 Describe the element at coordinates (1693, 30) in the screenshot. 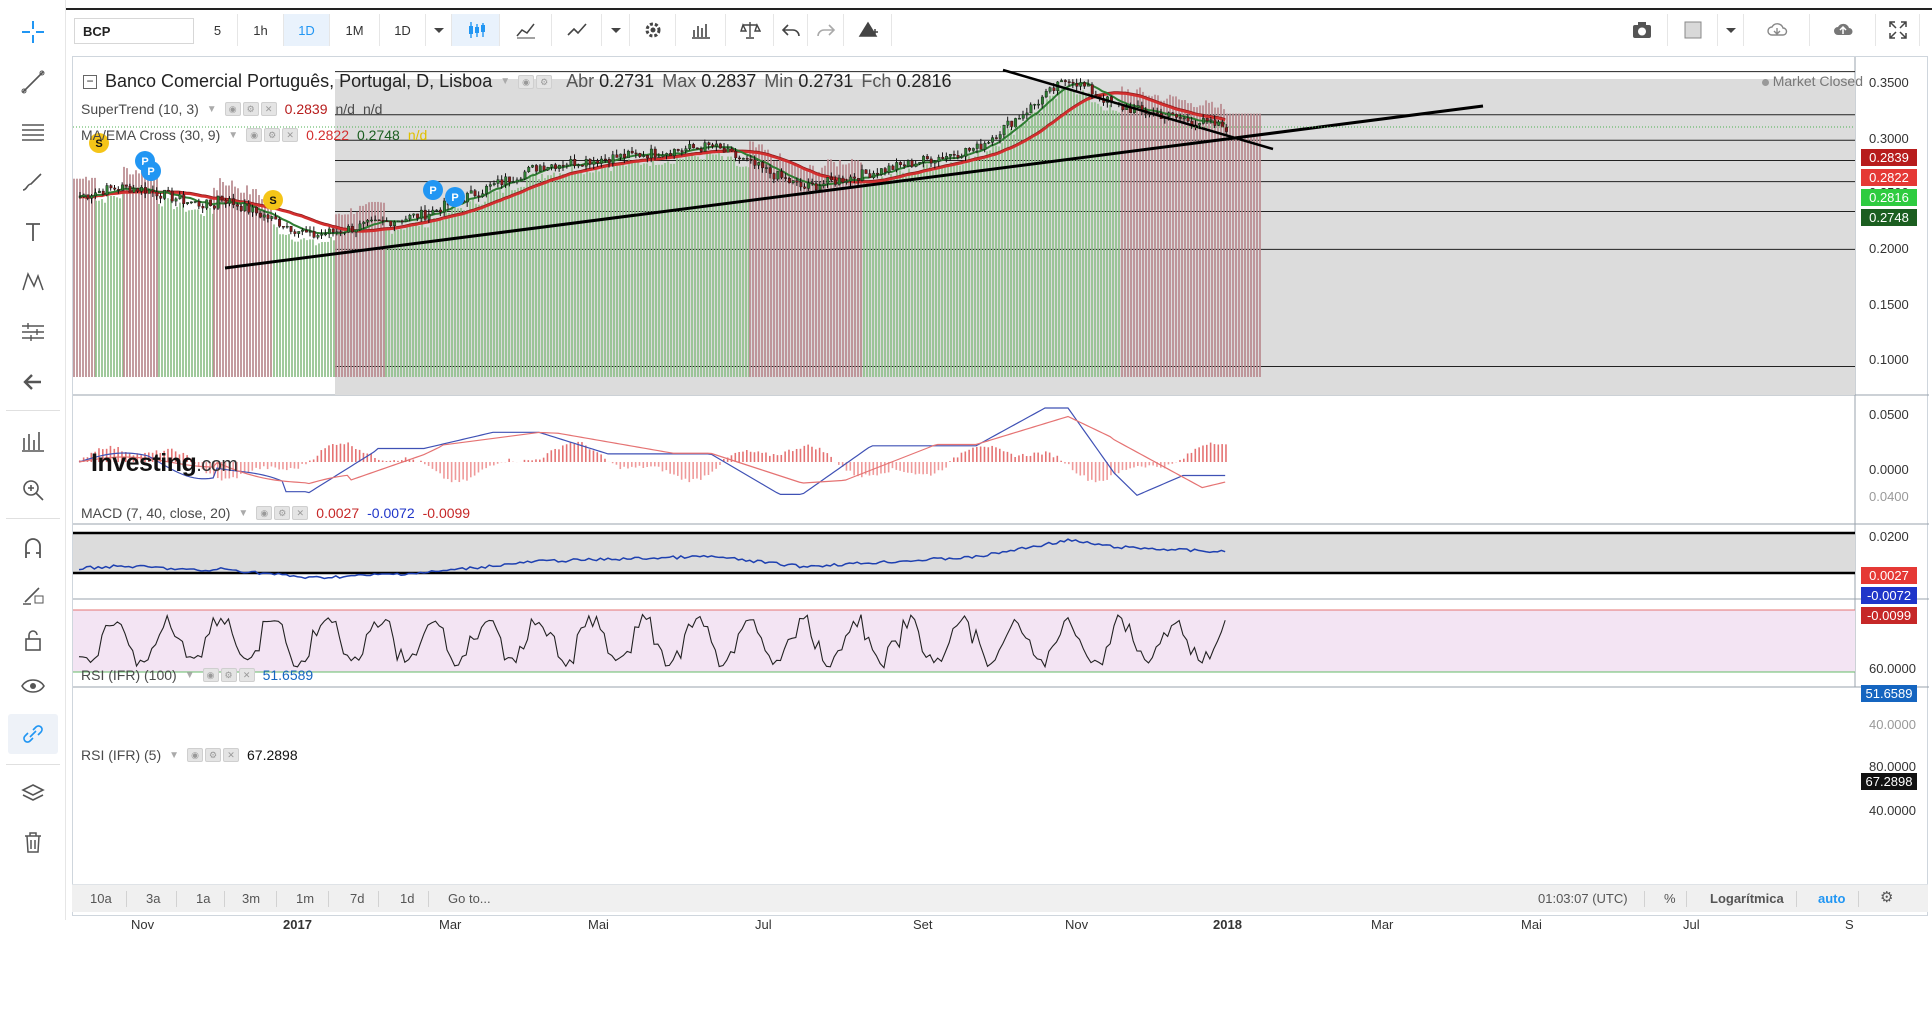

I see `template-square-icon` at that location.